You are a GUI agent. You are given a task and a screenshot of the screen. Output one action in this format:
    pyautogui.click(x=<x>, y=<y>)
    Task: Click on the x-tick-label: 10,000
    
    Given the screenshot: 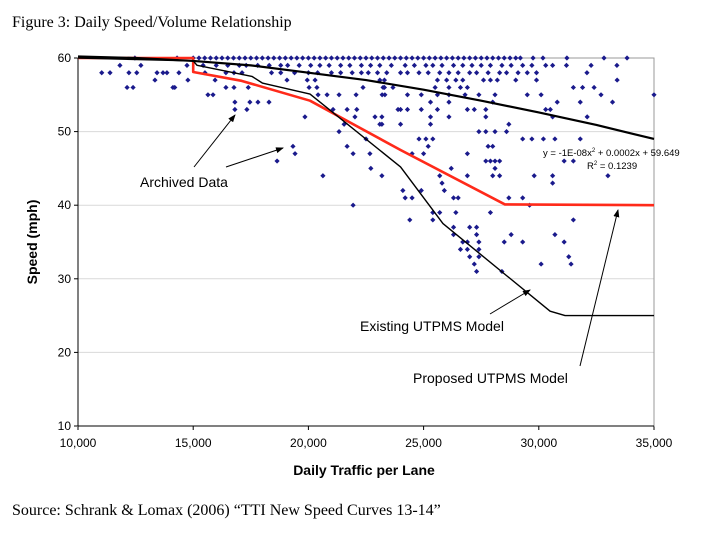 What is the action you would take?
    pyautogui.click(x=78, y=443)
    